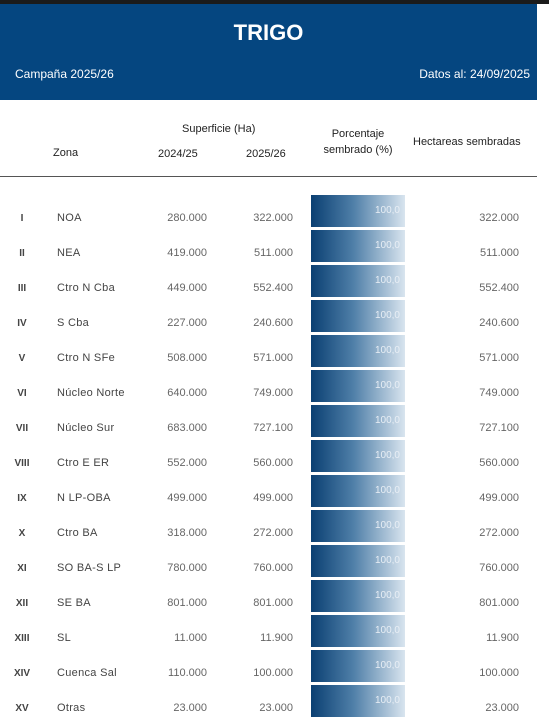 The width and height of the screenshot is (549, 717). I want to click on area-2024: 780.000, so click(187, 568).